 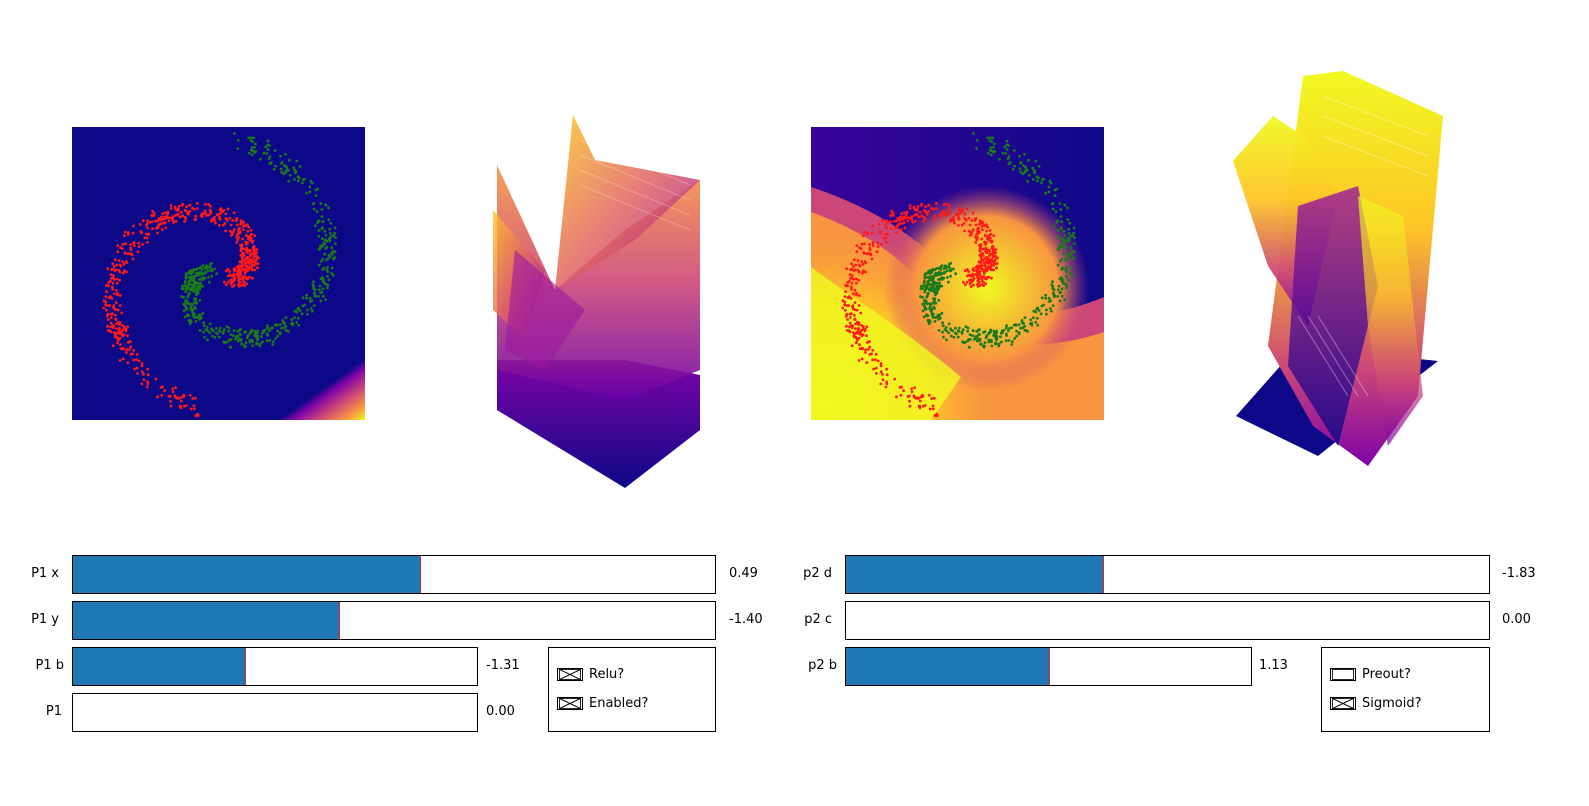 What do you see at coordinates (1343, 674) in the screenshot?
I see `checkbox-preout-box` at bounding box center [1343, 674].